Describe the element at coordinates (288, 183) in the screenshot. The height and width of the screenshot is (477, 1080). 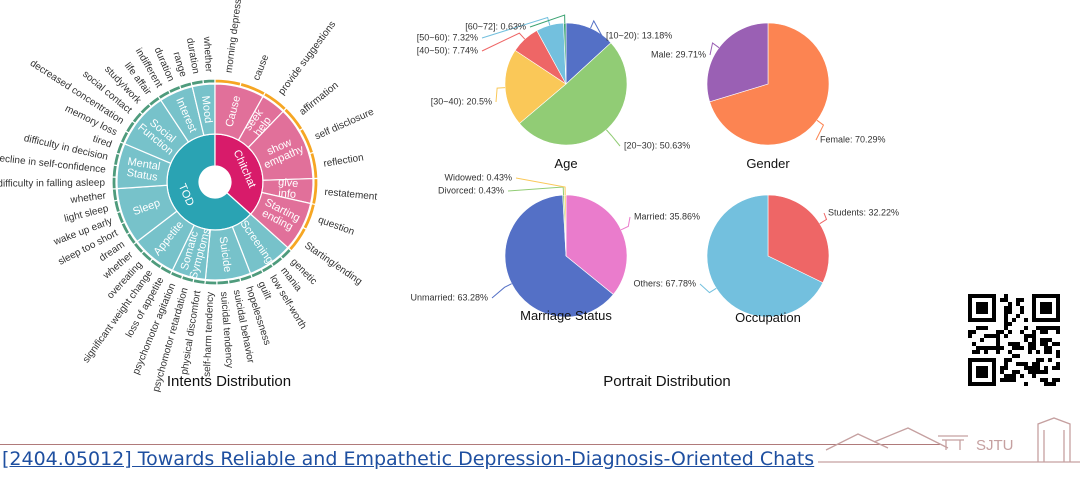
I see `sunburst-mid-label: give` at that location.